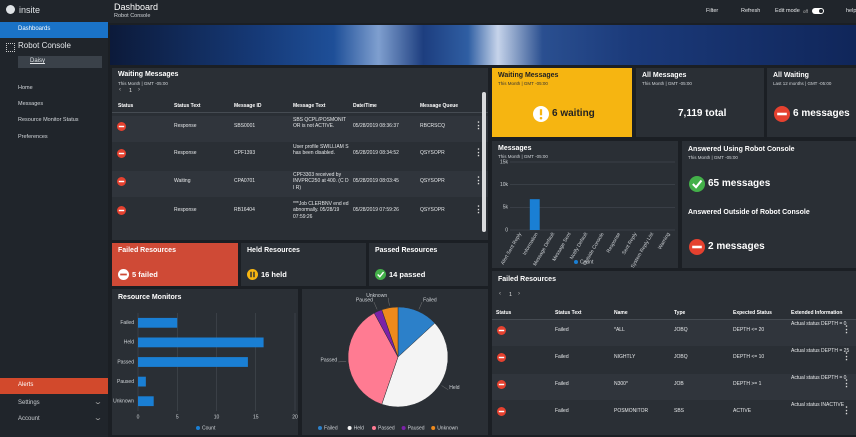 This screenshot has width=856, height=437. What do you see at coordinates (531, 243) in the screenshot?
I see `x-tick-label: Information` at bounding box center [531, 243].